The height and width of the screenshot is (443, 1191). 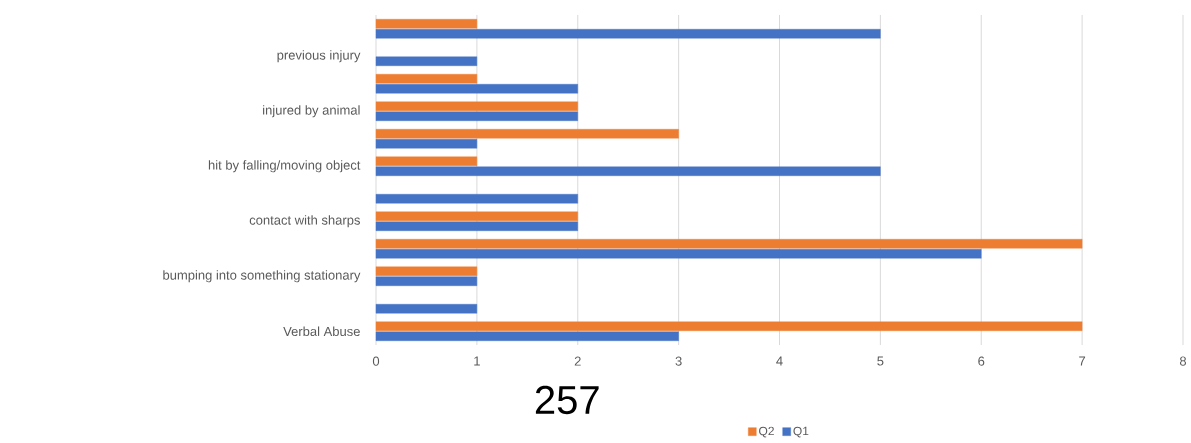 I want to click on y-tick-label: bumping into something stationary, so click(x=262, y=276).